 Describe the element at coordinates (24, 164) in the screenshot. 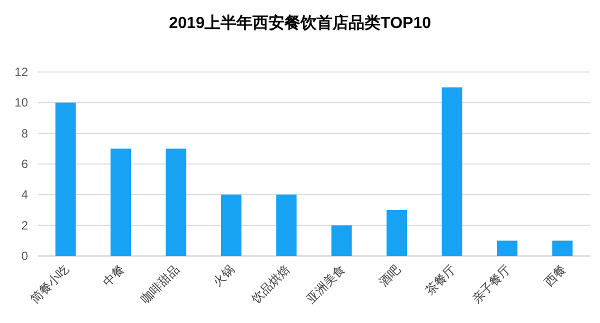

I see `y-tick-label: 6` at that location.